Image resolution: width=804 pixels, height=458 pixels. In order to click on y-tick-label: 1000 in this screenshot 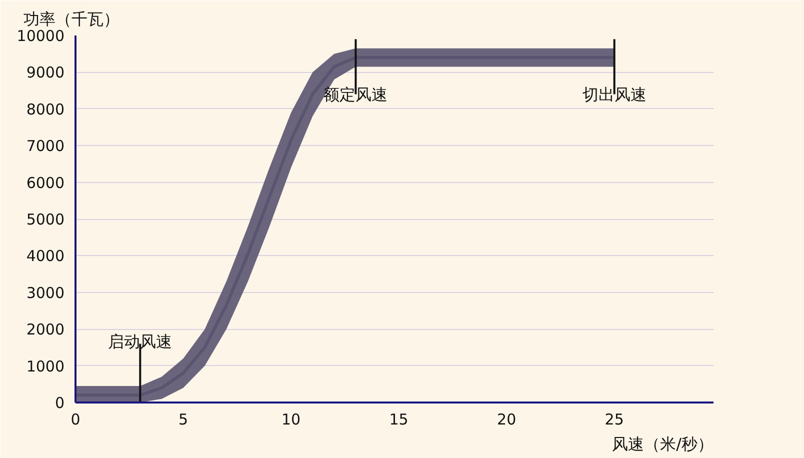, I will do `click(45, 366)`.